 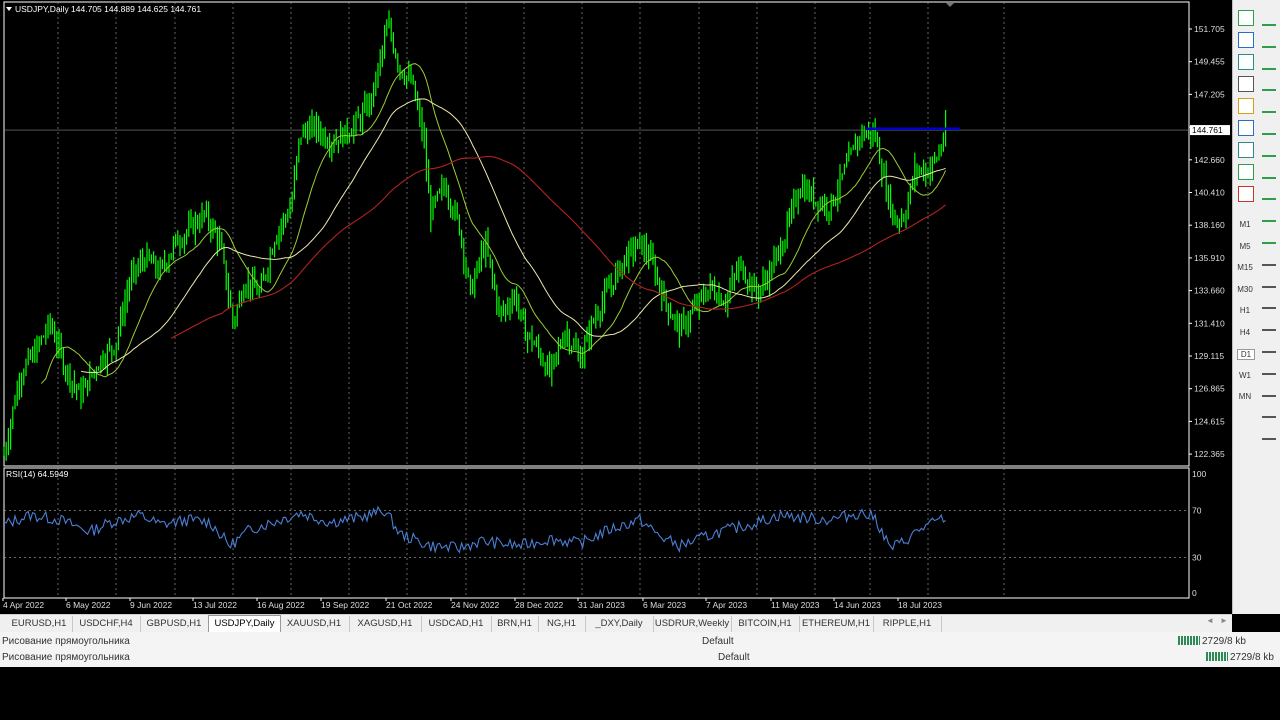 I want to click on price-label: 135.910, so click(x=1209, y=258).